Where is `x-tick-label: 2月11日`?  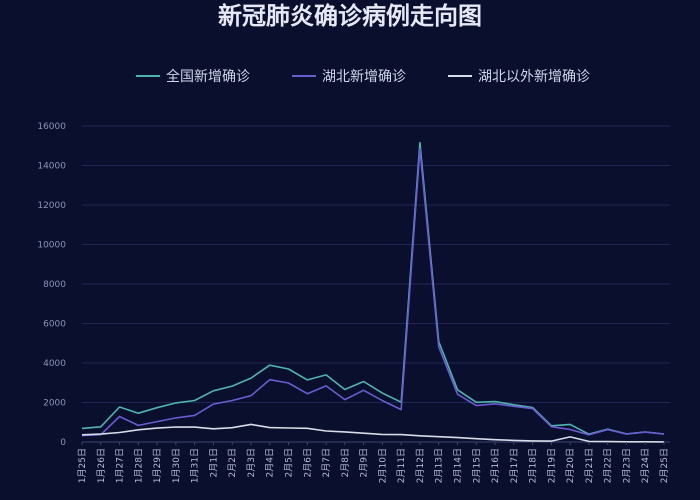
x-tick-label: 2月11日 is located at coordinates (401, 465).